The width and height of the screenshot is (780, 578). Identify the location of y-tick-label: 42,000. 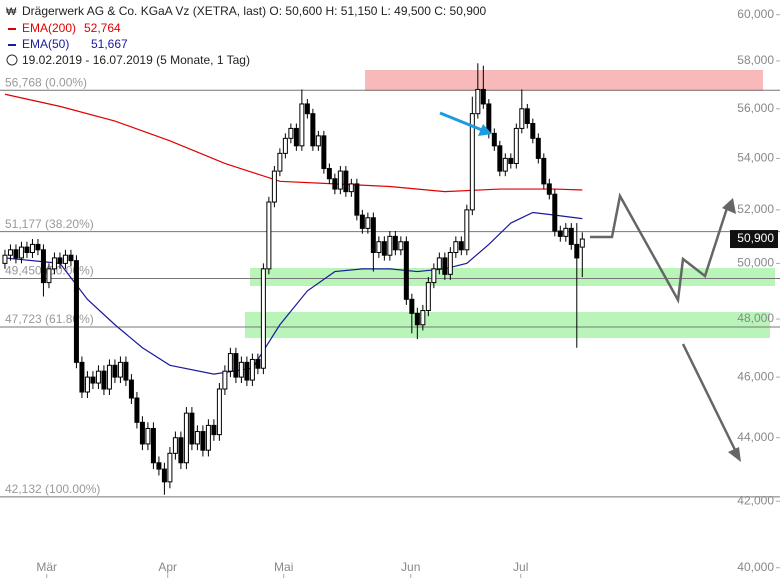
(755, 500).